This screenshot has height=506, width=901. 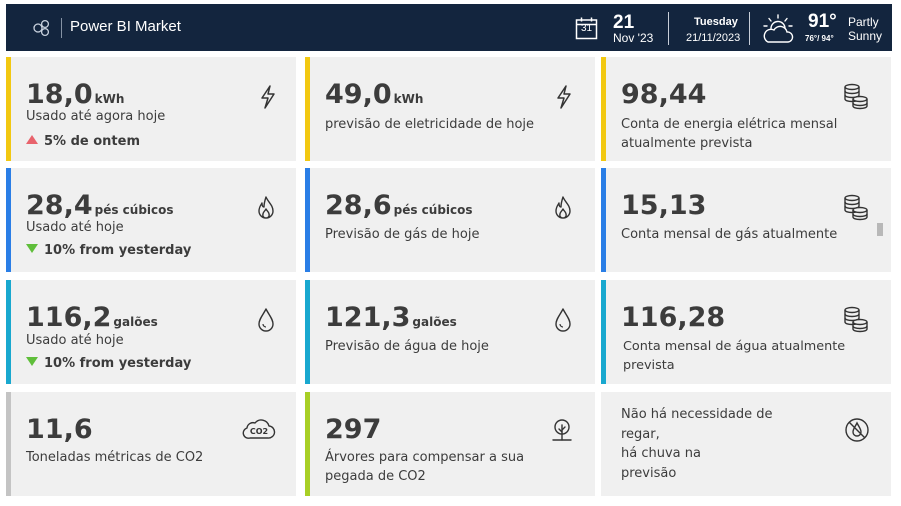 What do you see at coordinates (713, 38) in the screenshot?
I see `full-date: 21/11/2023` at bounding box center [713, 38].